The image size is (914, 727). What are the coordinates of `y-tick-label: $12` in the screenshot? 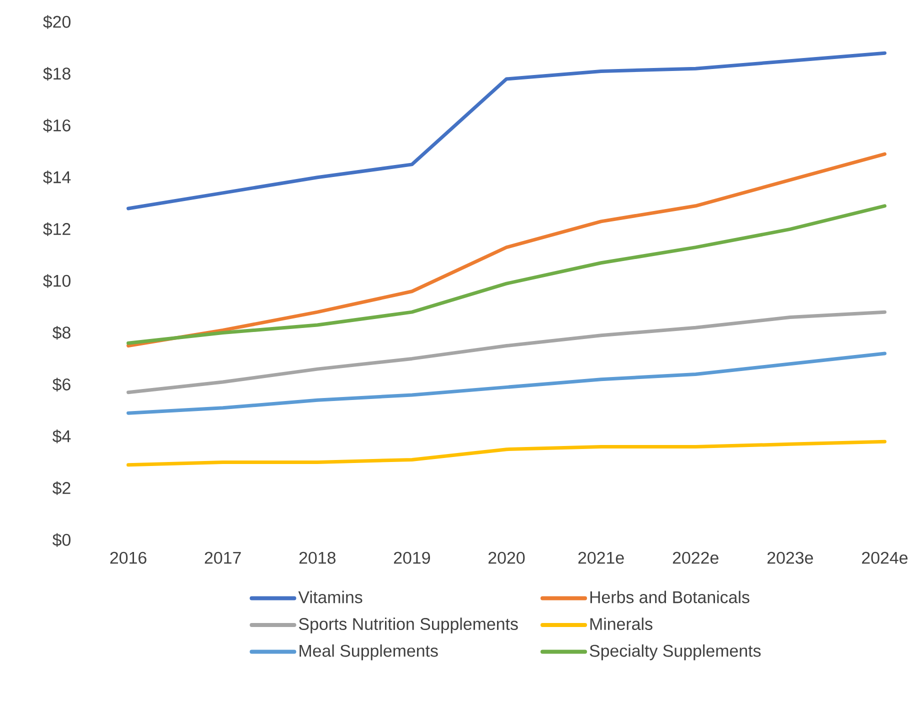 It's located at (56, 229).